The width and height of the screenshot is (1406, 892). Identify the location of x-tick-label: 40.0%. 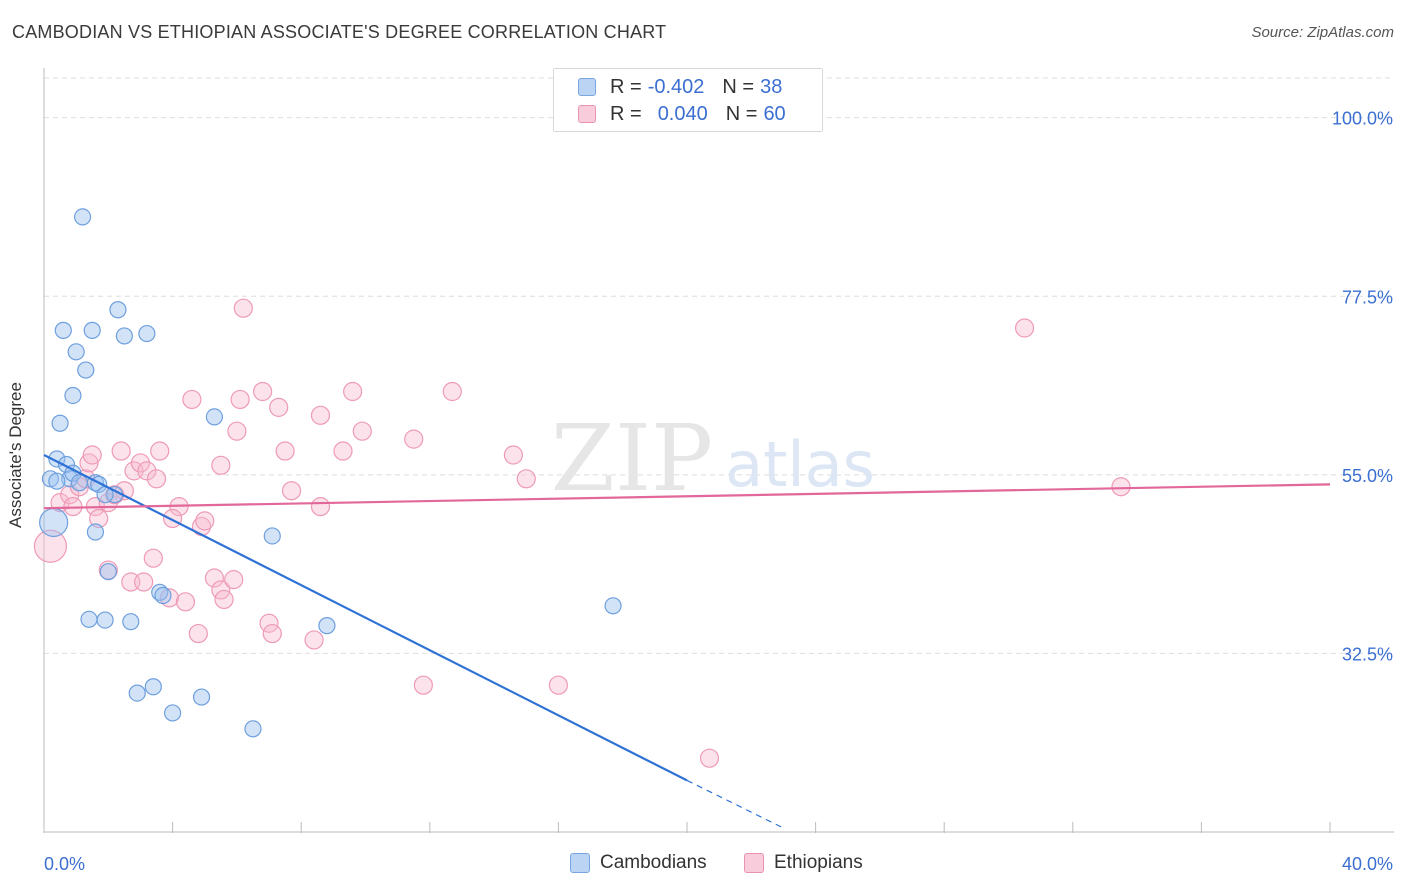
(1367, 864).